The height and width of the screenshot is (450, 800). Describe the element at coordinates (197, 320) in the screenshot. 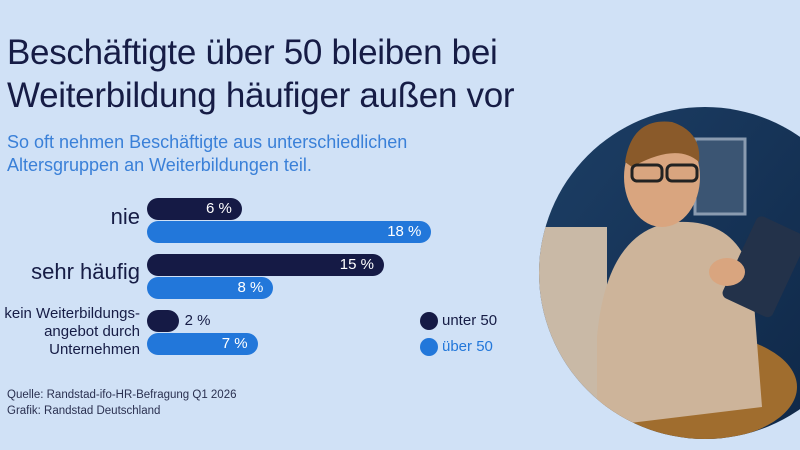

I see `data-label: 2 %` at that location.